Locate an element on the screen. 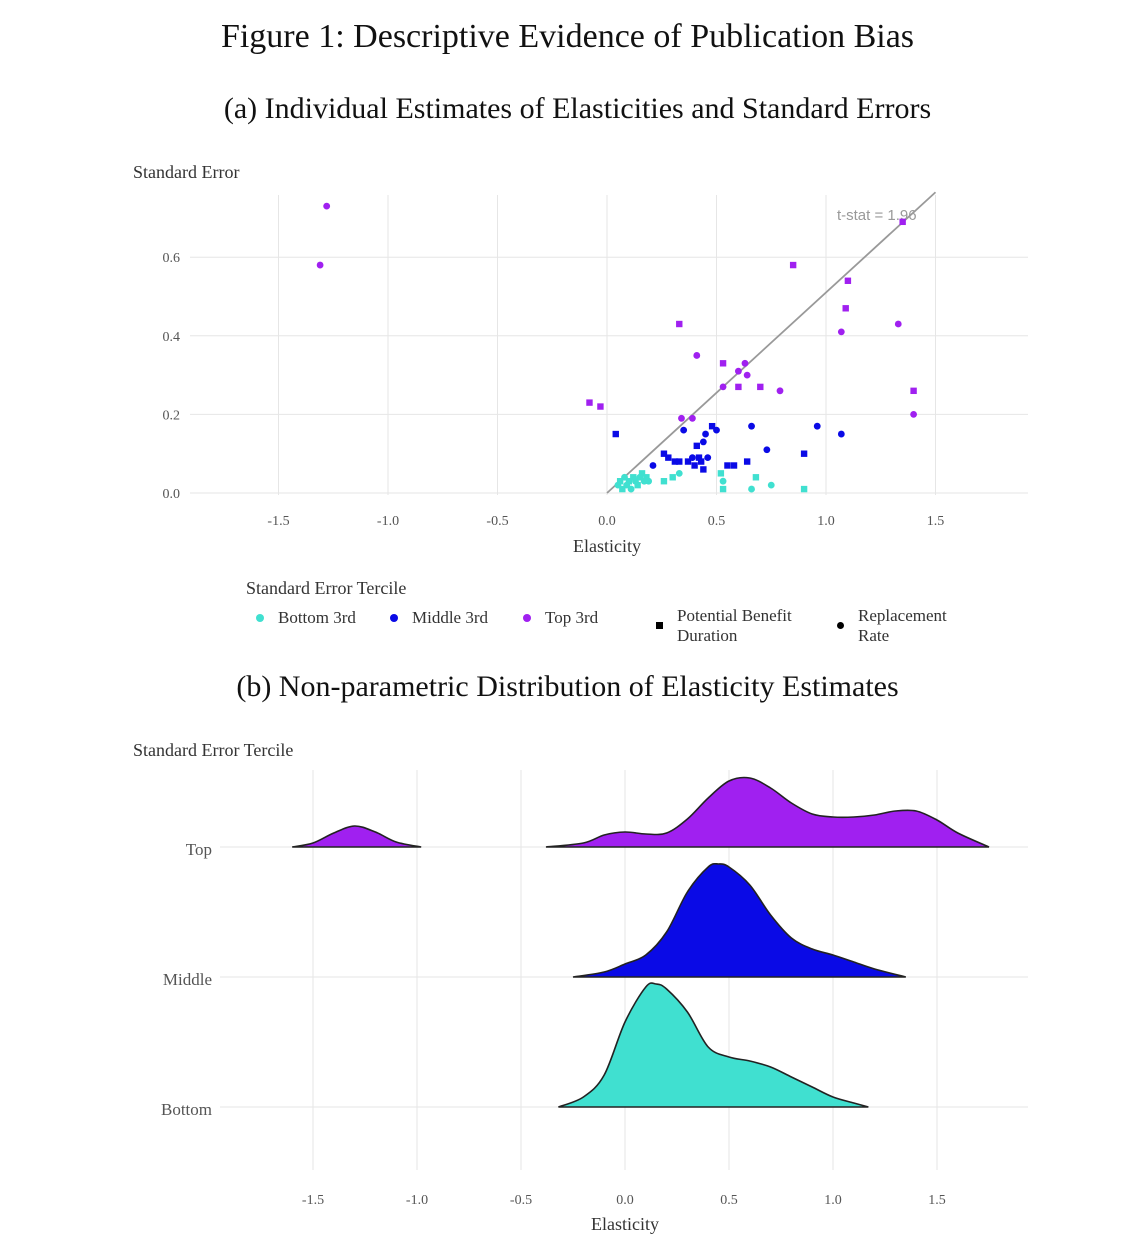  y-tick-label: 0.6 is located at coordinates (172, 258).